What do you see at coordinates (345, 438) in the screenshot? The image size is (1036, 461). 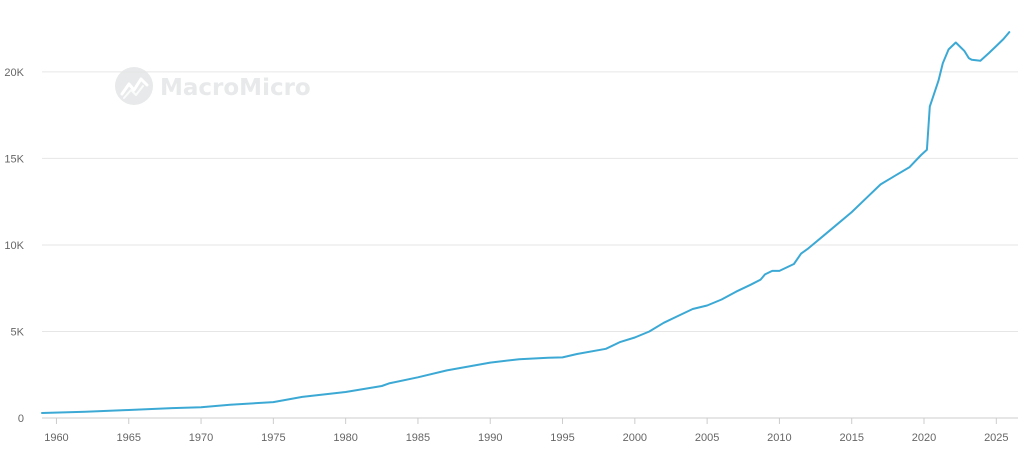 I see `x-tick-label: 1980` at bounding box center [345, 438].